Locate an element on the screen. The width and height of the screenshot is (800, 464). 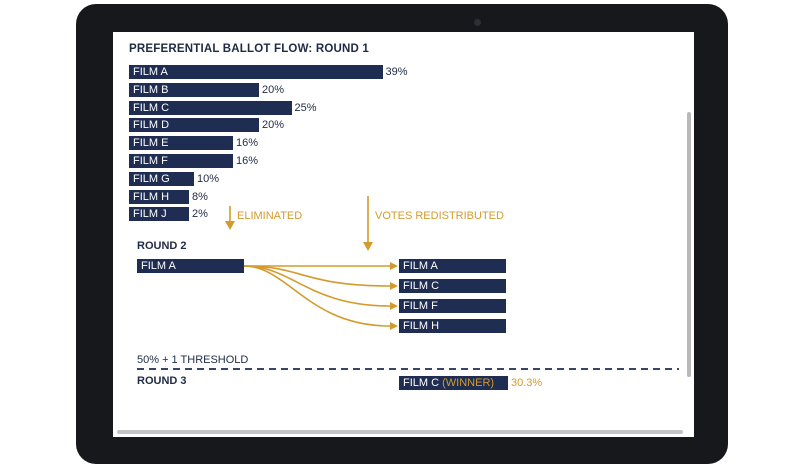
votes-redistributed-label: VOTES REDISTRIBUTED is located at coordinates (439, 216).